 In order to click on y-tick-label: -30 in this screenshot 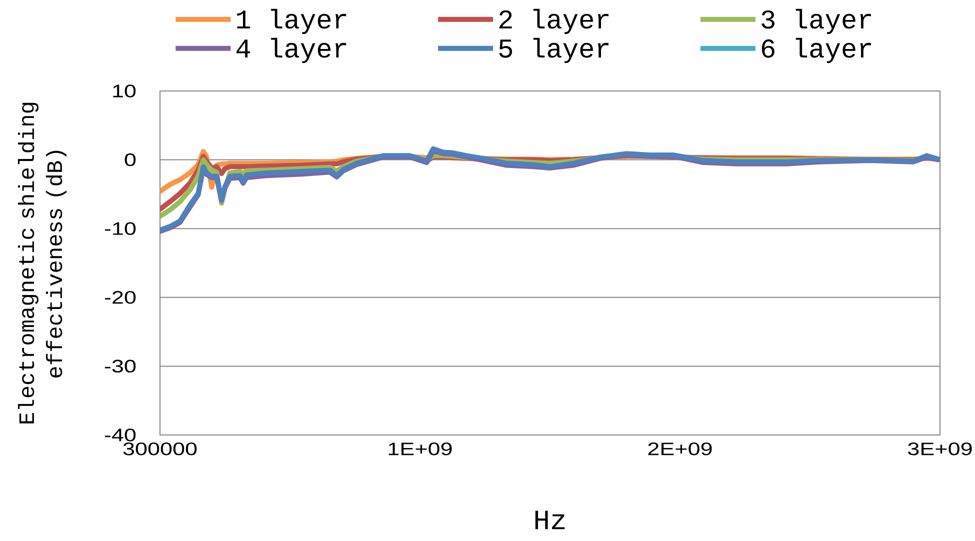, I will do `click(120, 366)`.